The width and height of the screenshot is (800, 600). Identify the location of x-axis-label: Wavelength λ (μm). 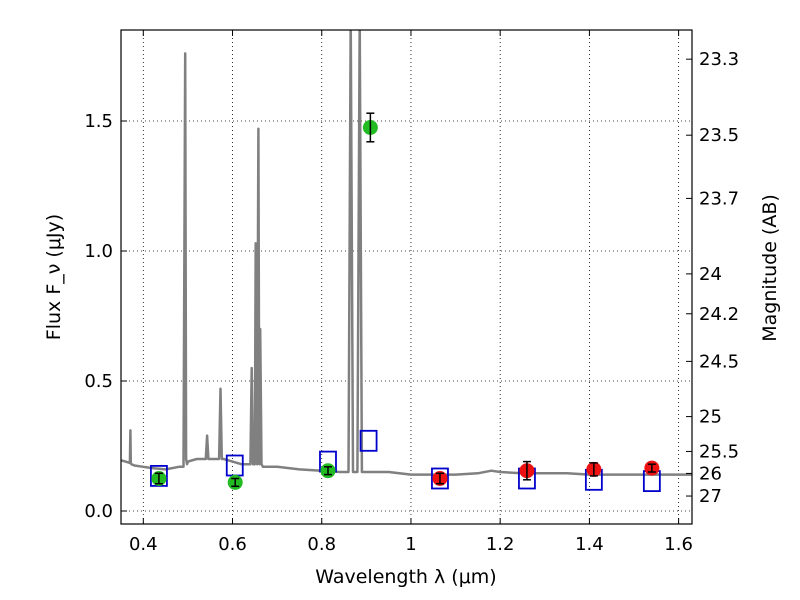
(405, 577).